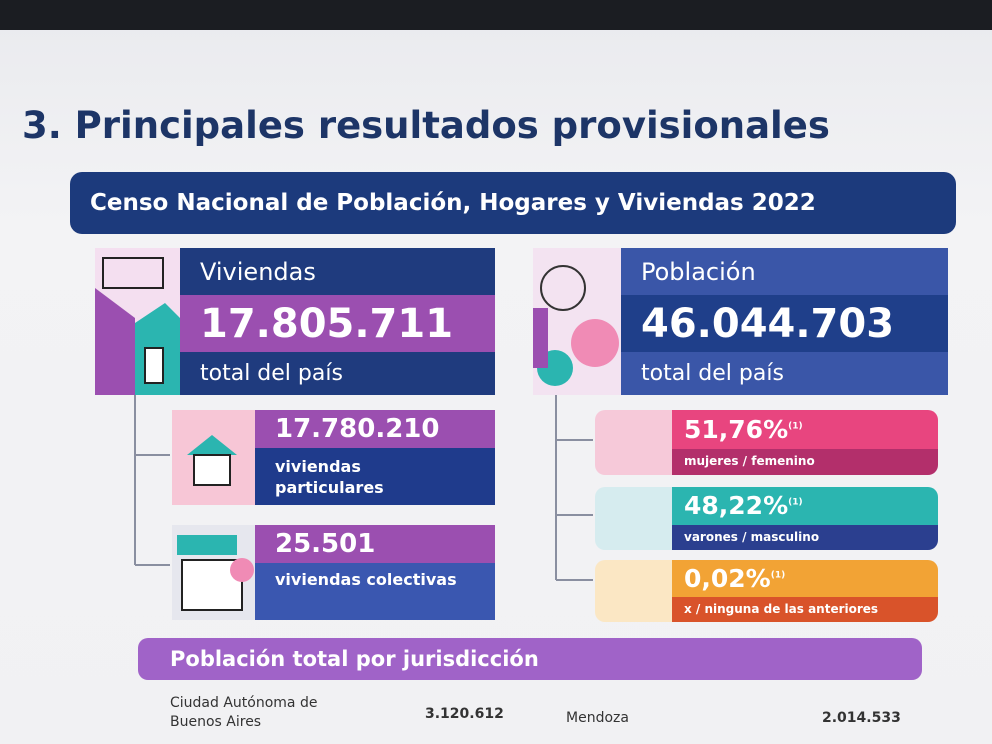 This screenshot has height=744, width=992. What do you see at coordinates (736, 505) in the screenshot?
I see `percent-value: 48,22%` at bounding box center [736, 505].